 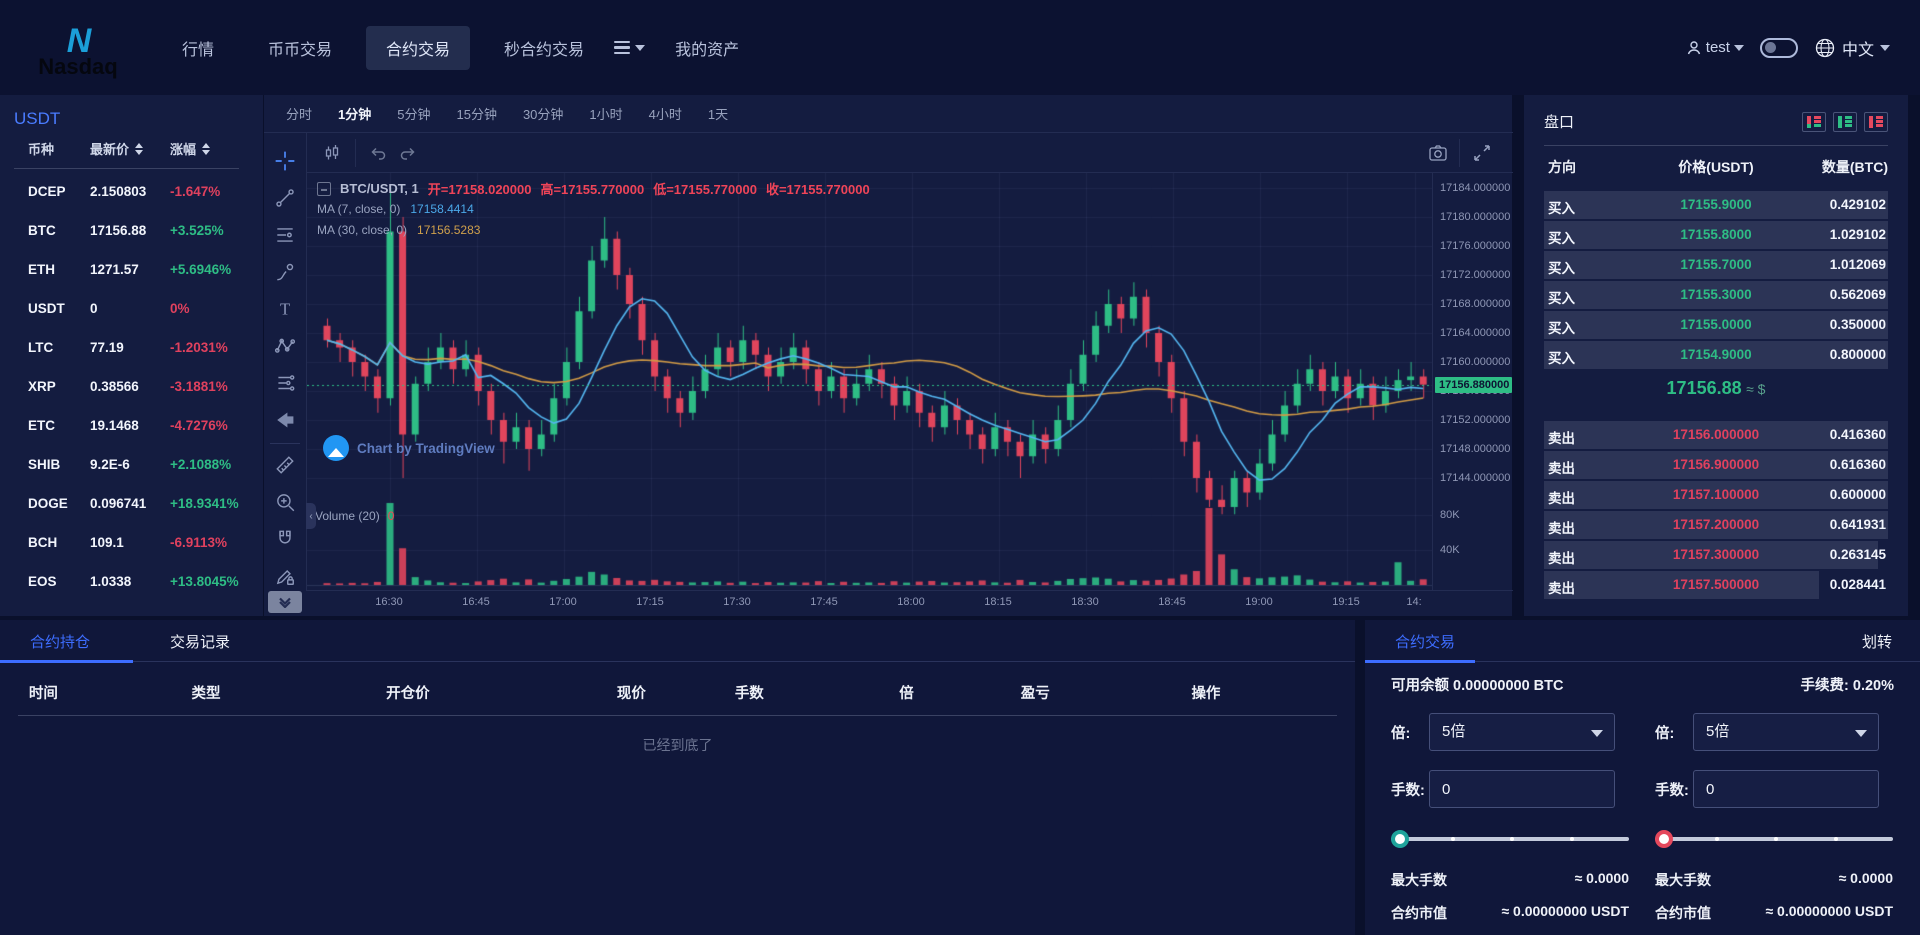 I want to click on market-row-USDT: USDT 0 0%, so click(x=131, y=309).